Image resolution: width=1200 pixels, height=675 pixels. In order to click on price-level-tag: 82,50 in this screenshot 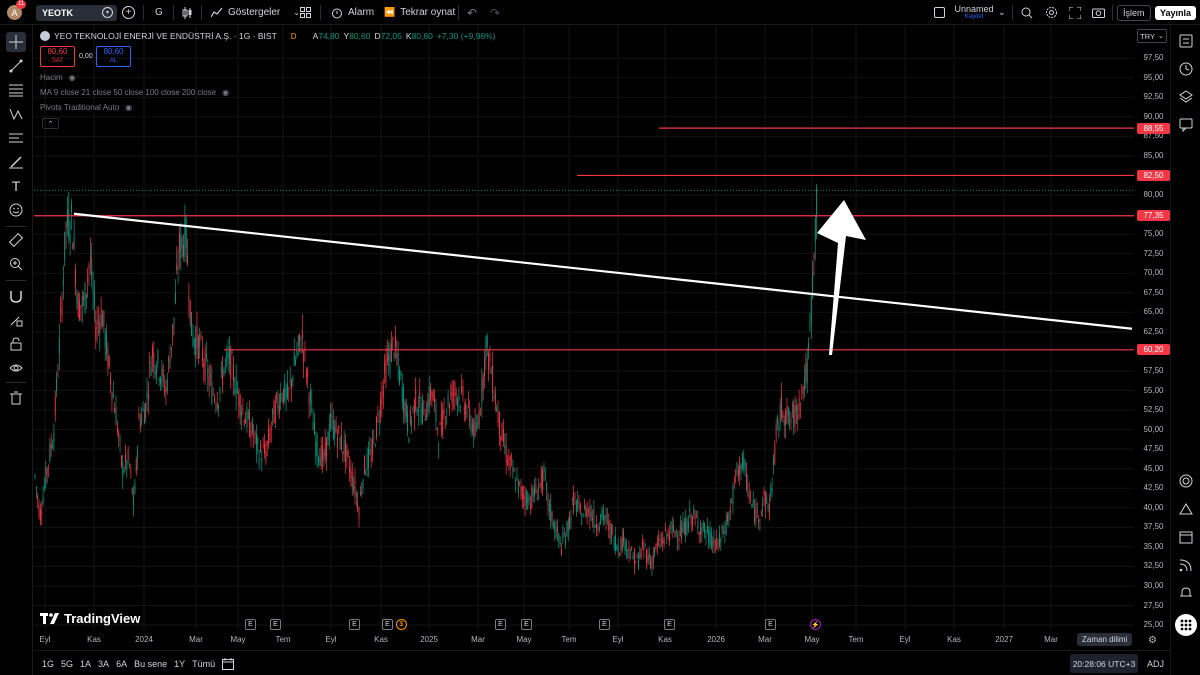, I will do `click(1153, 175)`.